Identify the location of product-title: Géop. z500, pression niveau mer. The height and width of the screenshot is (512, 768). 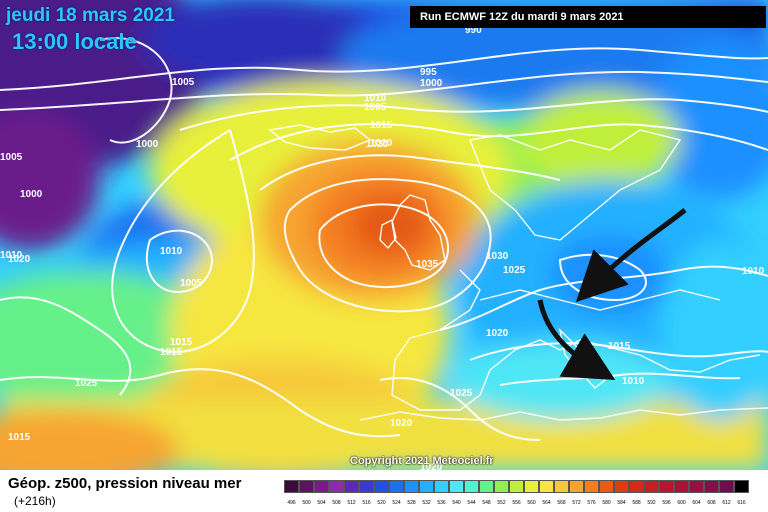
(125, 483).